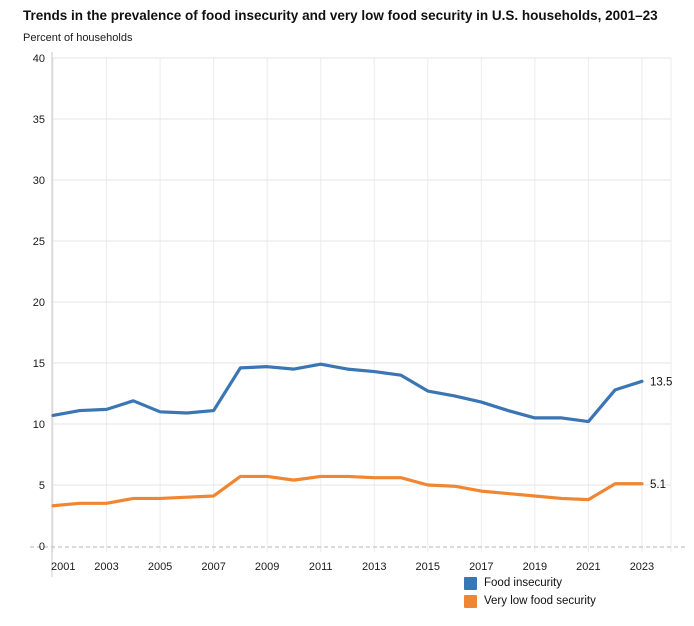 Image resolution: width=694 pixels, height=626 pixels. What do you see at coordinates (588, 567) in the screenshot?
I see `x-tick-label: 2021` at bounding box center [588, 567].